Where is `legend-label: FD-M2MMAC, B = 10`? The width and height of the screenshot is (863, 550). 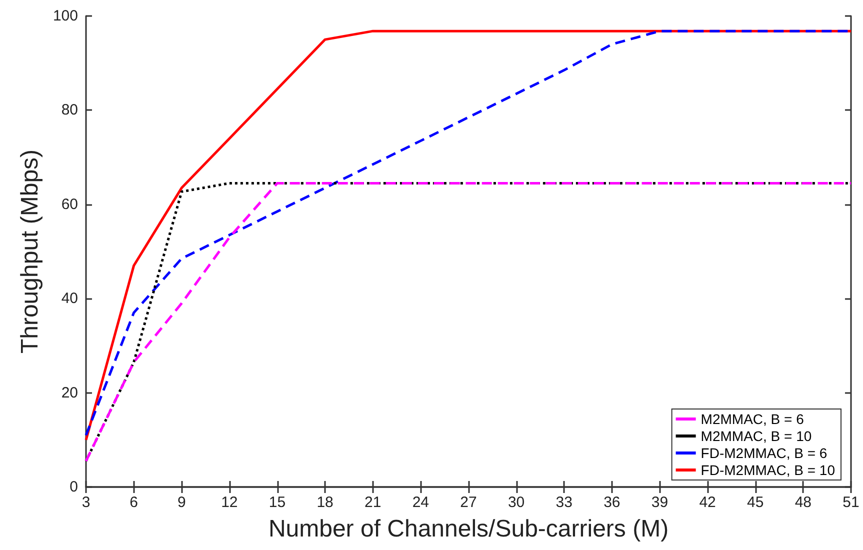
legend-label: FD-M2MMAC, B = 10 is located at coordinates (768, 470).